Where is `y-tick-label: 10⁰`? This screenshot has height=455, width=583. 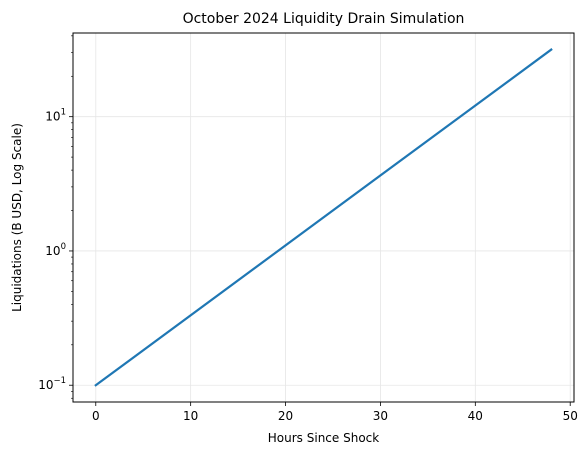
y-tick-label: 10⁰ is located at coordinates (55, 250).